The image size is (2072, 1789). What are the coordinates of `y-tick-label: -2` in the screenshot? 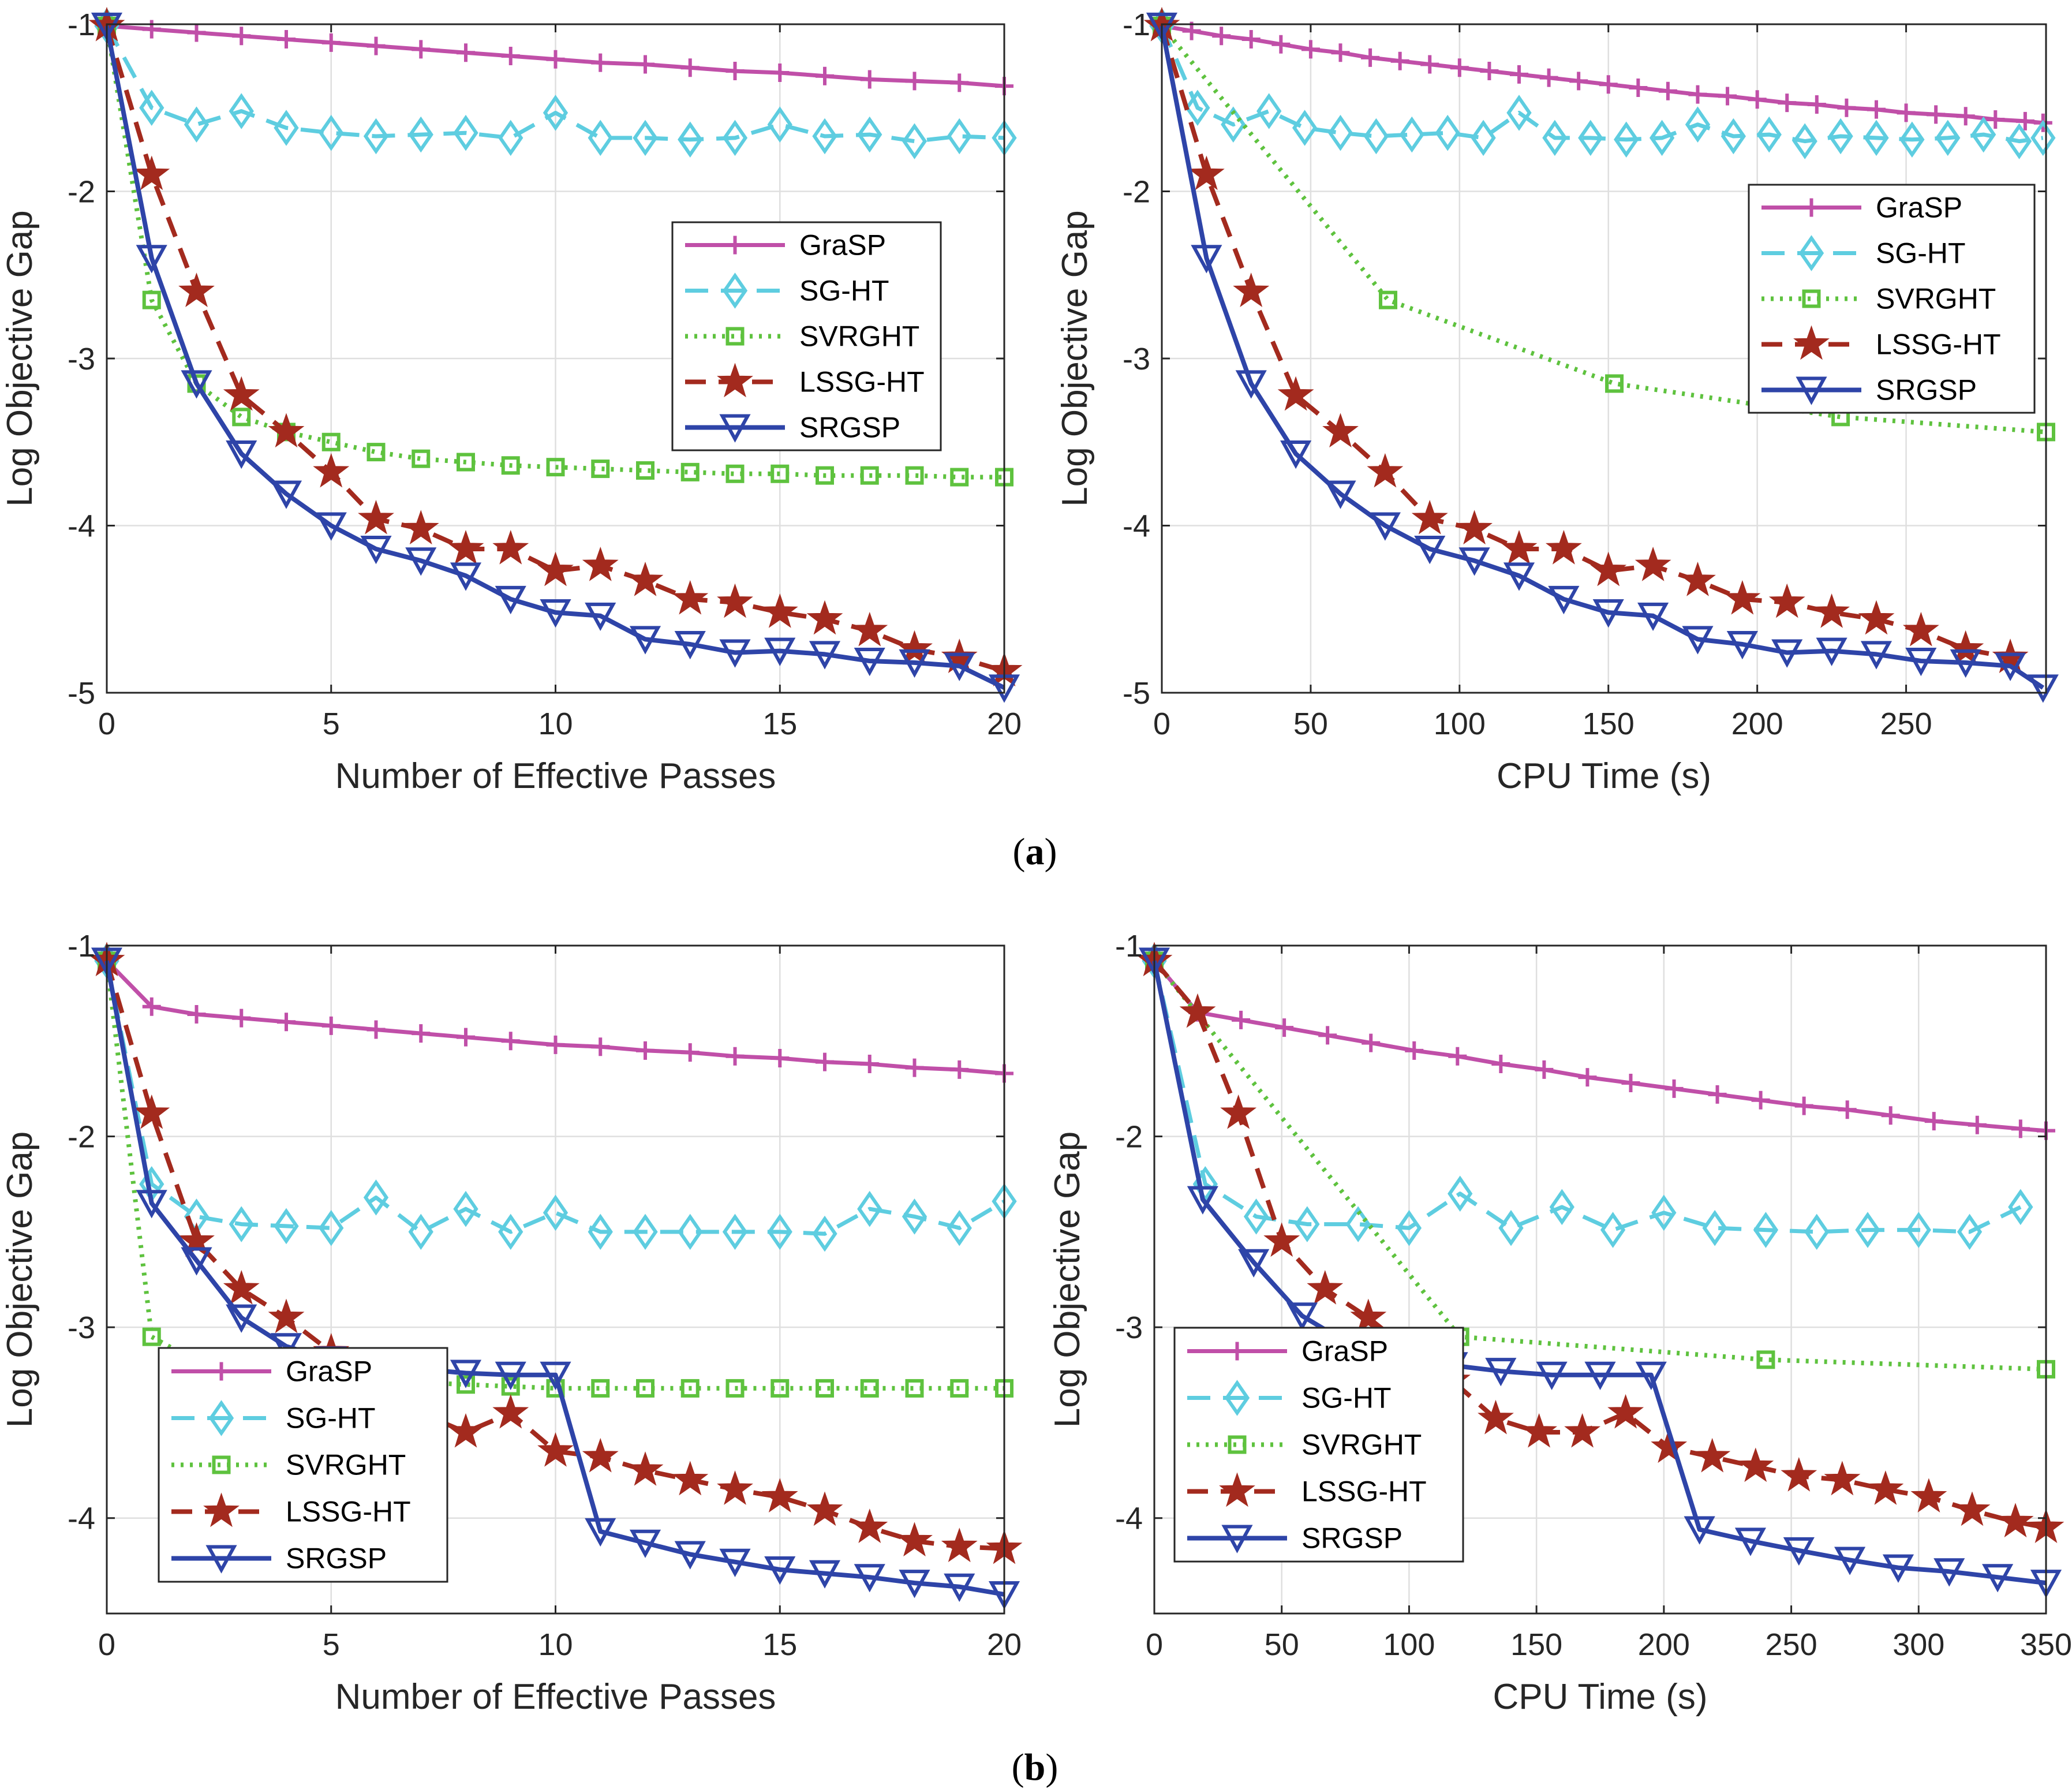 It's located at (81, 1137).